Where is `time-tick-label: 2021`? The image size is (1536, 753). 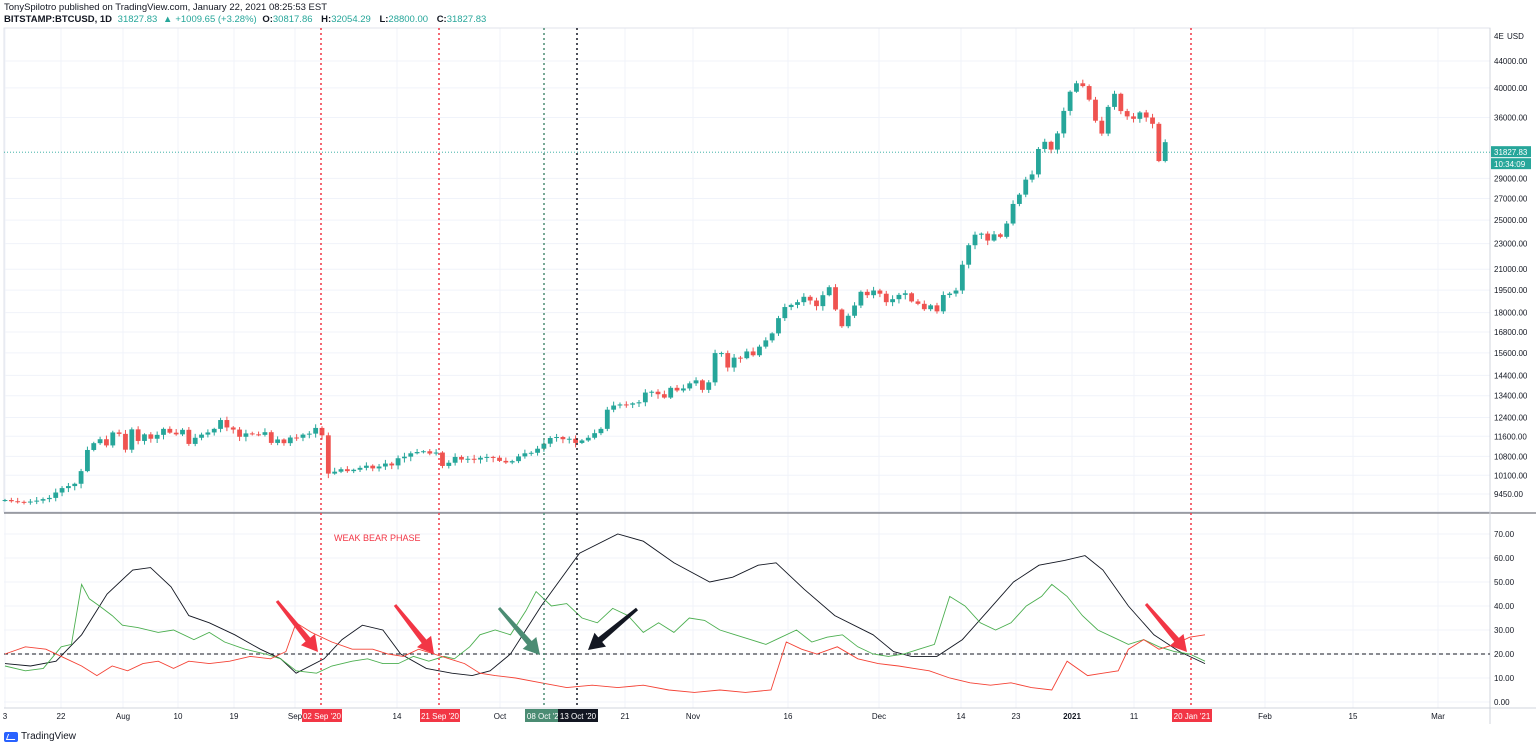 time-tick-label: 2021 is located at coordinates (1072, 716).